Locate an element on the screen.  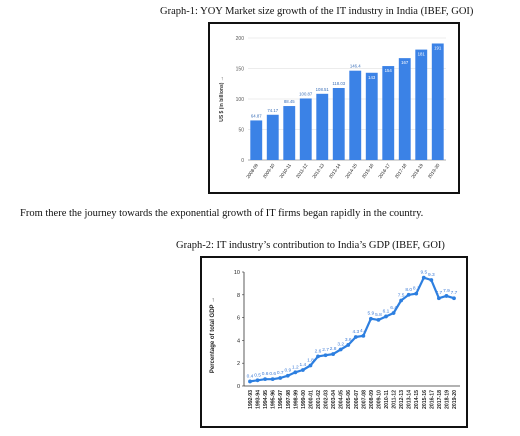
x-tick-label: 2014-15 is located at coordinates (417, 399).